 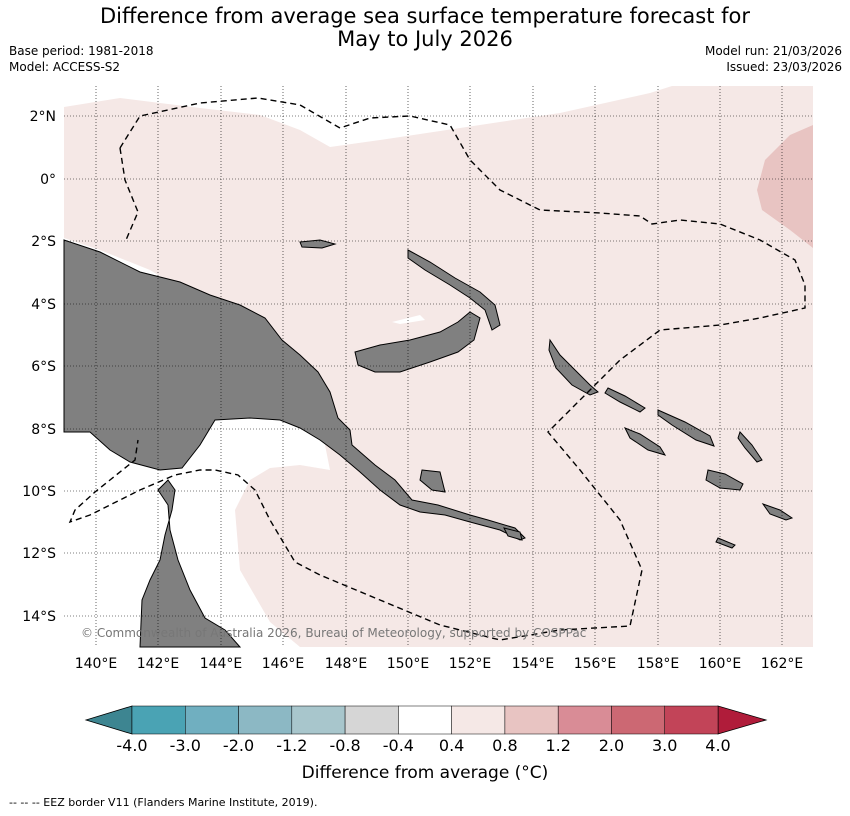 I want to click on lat-label: 14°S, so click(x=39, y=617).